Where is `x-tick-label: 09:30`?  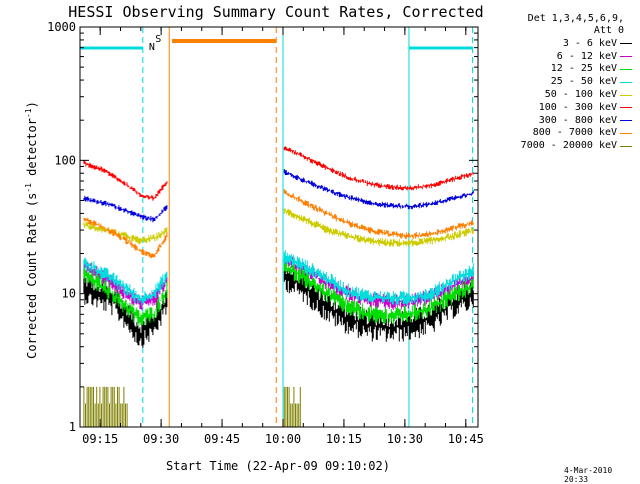
x-tick-label: 09:30 is located at coordinates (161, 439).